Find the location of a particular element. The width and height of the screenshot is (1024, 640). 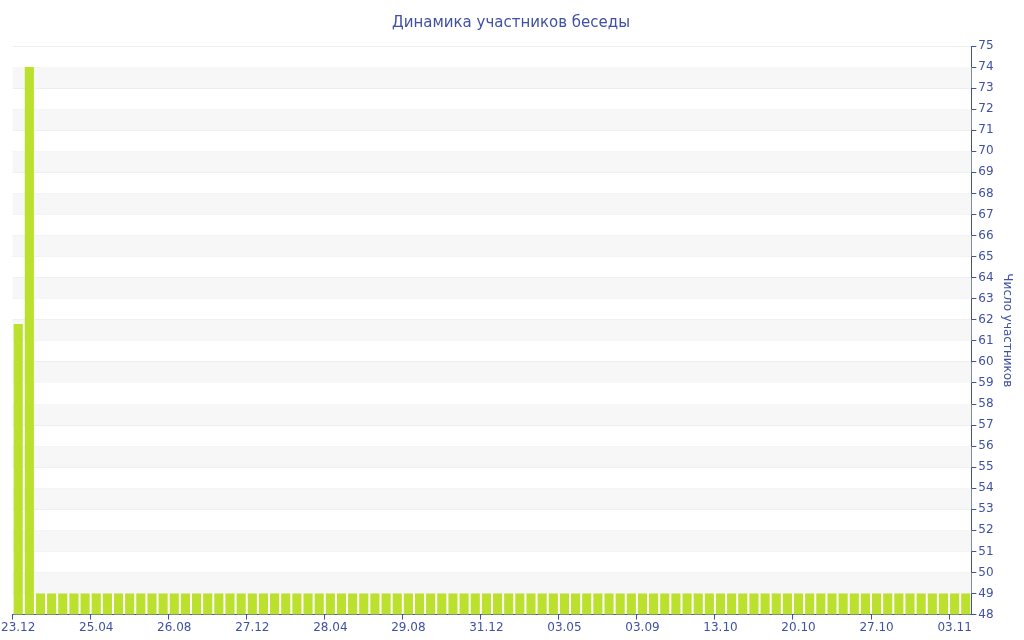

y-tick-label: 61 is located at coordinates (986, 339).